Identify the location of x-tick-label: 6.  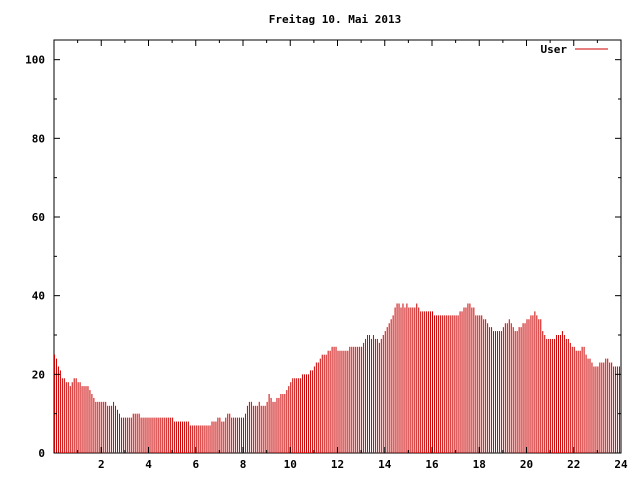
(195, 464).